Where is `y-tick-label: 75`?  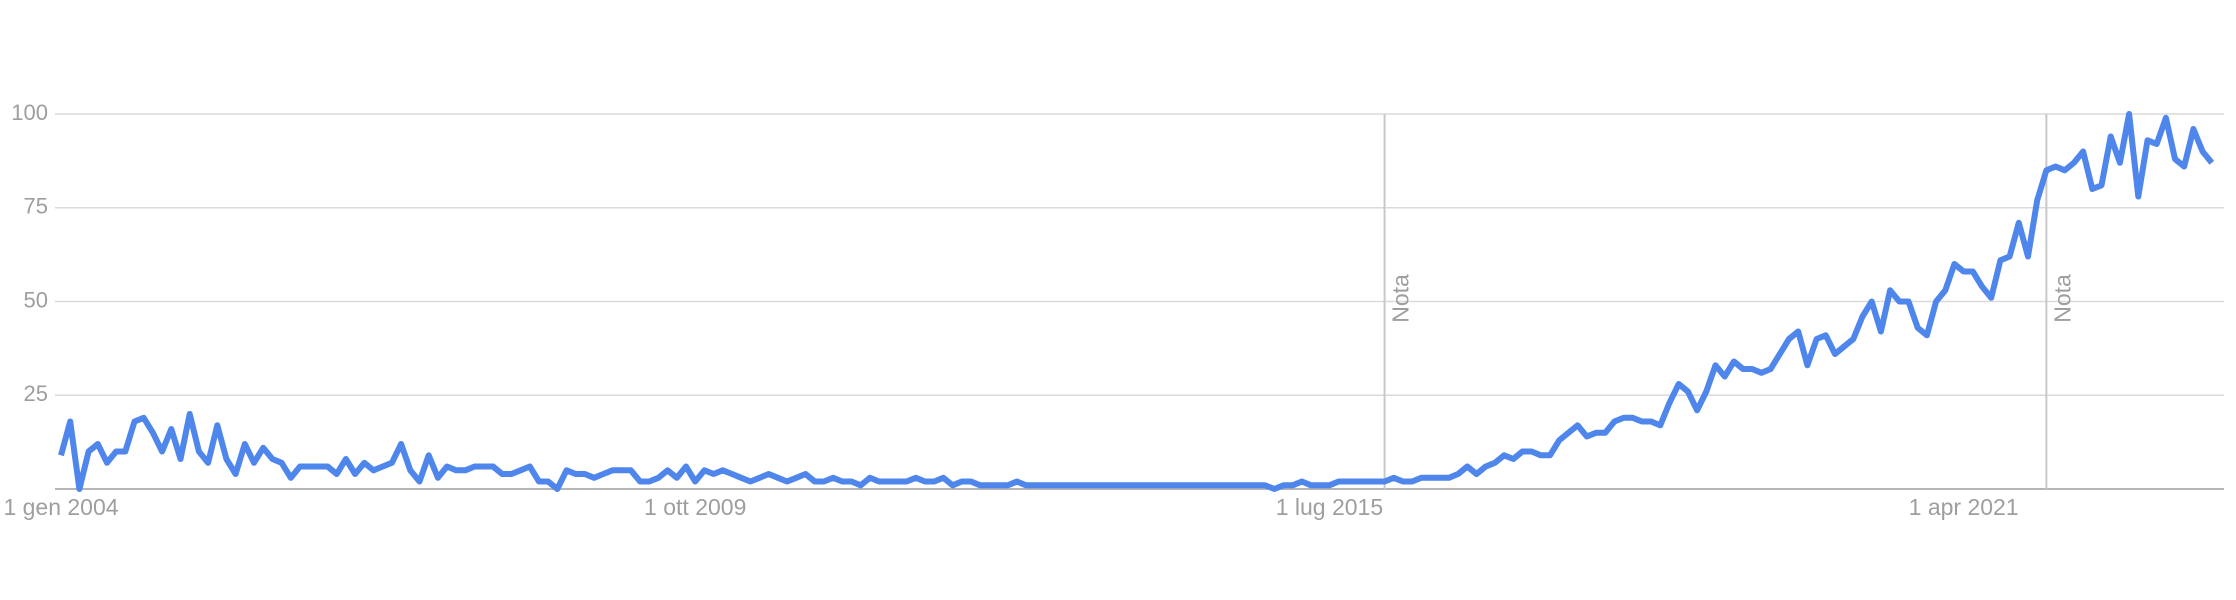 y-tick-label: 75 is located at coordinates (36, 206).